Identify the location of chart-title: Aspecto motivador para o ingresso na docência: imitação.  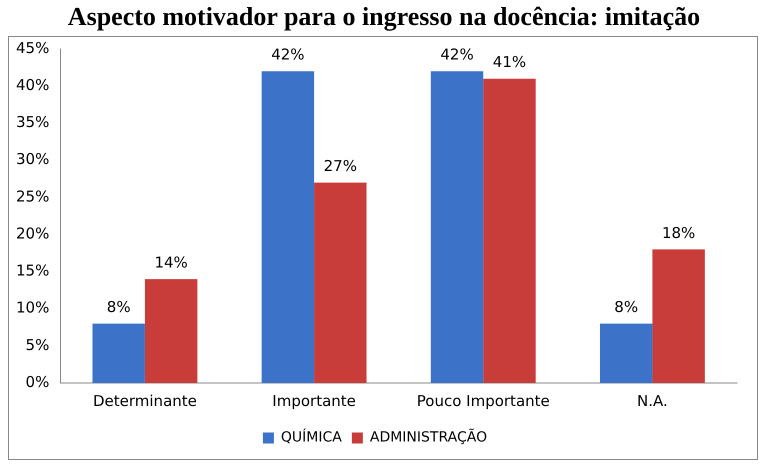
(384, 17).